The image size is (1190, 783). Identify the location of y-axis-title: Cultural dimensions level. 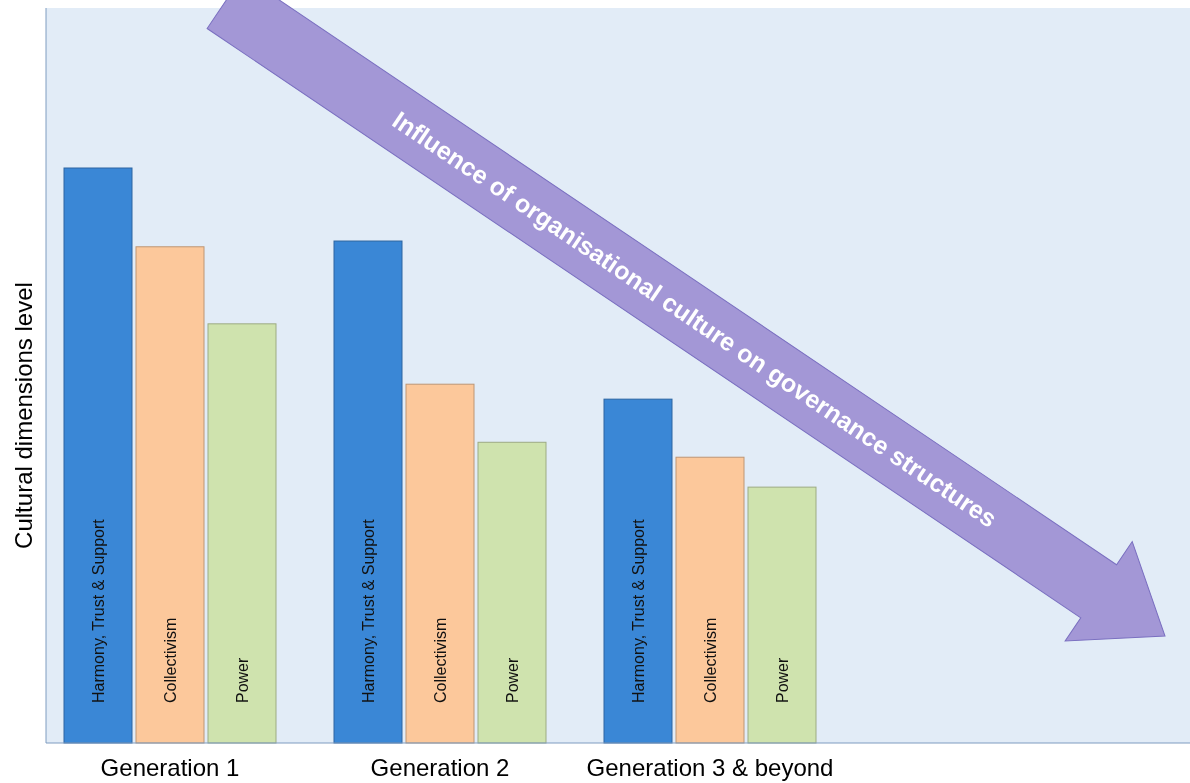
(23, 415).